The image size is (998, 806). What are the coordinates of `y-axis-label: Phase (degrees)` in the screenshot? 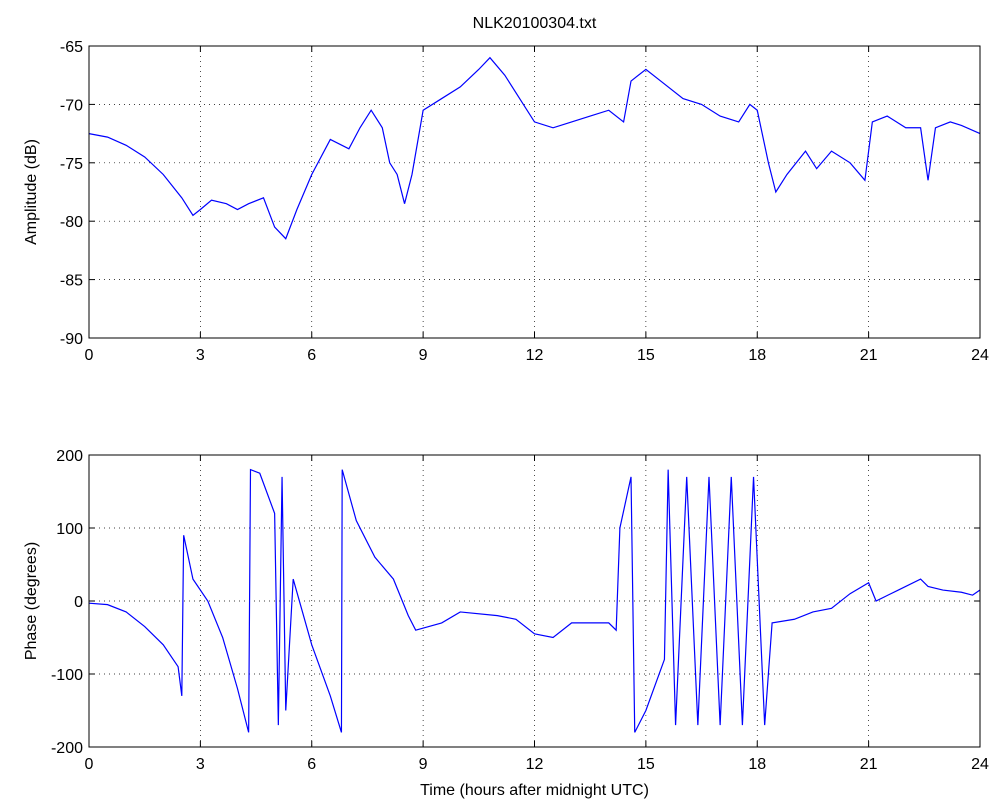 It's located at (31, 601).